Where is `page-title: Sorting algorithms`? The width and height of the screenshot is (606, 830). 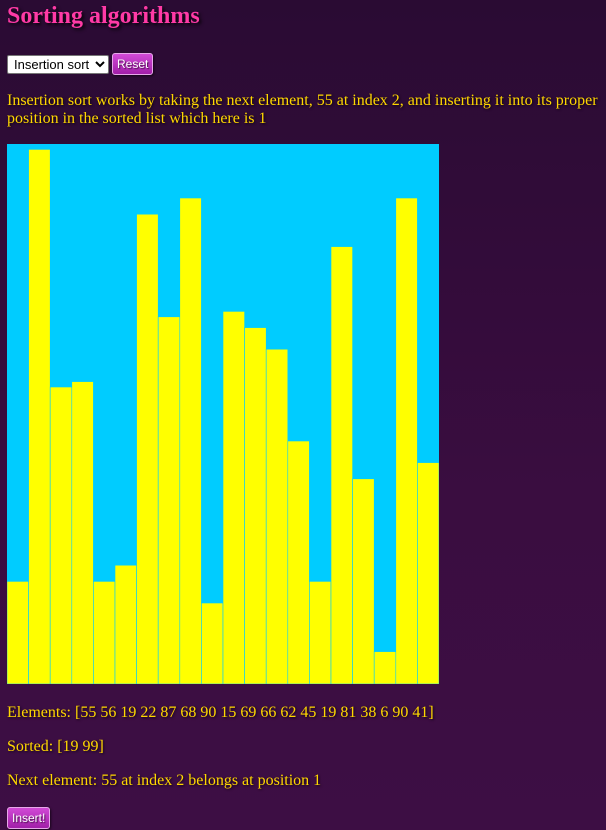 page-title: Sorting algorithms is located at coordinates (103, 16).